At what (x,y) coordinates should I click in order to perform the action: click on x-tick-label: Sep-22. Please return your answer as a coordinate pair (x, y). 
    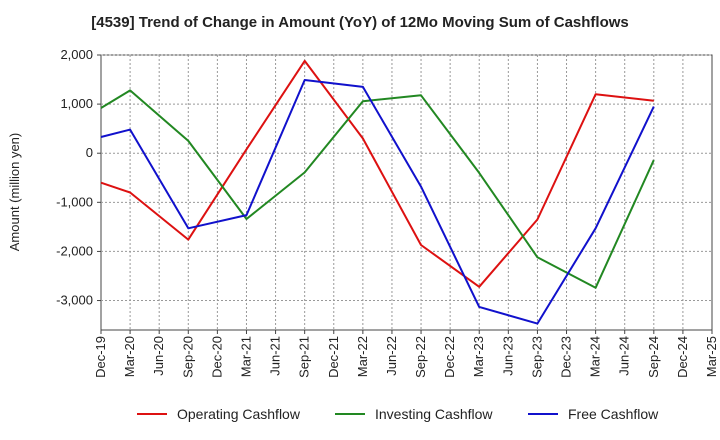
    Looking at the image, I should click on (420, 357).